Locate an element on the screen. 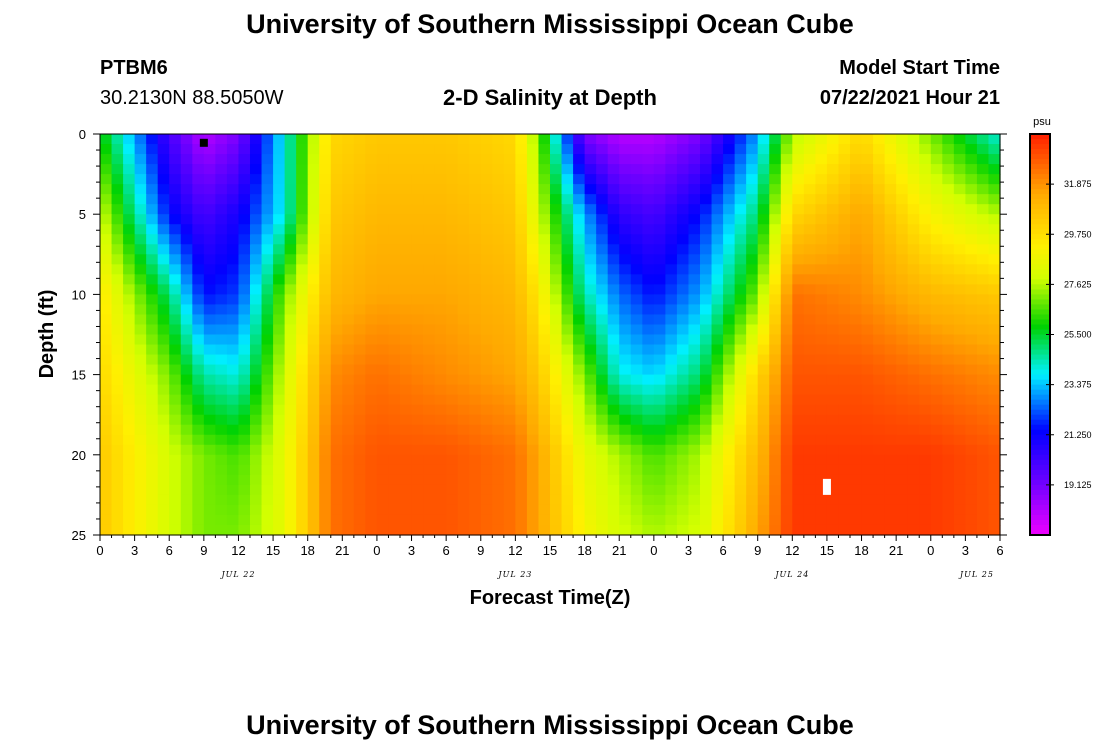 The width and height of the screenshot is (1100, 750). station-coords: 30.2130N 88.5050W is located at coordinates (192, 98).